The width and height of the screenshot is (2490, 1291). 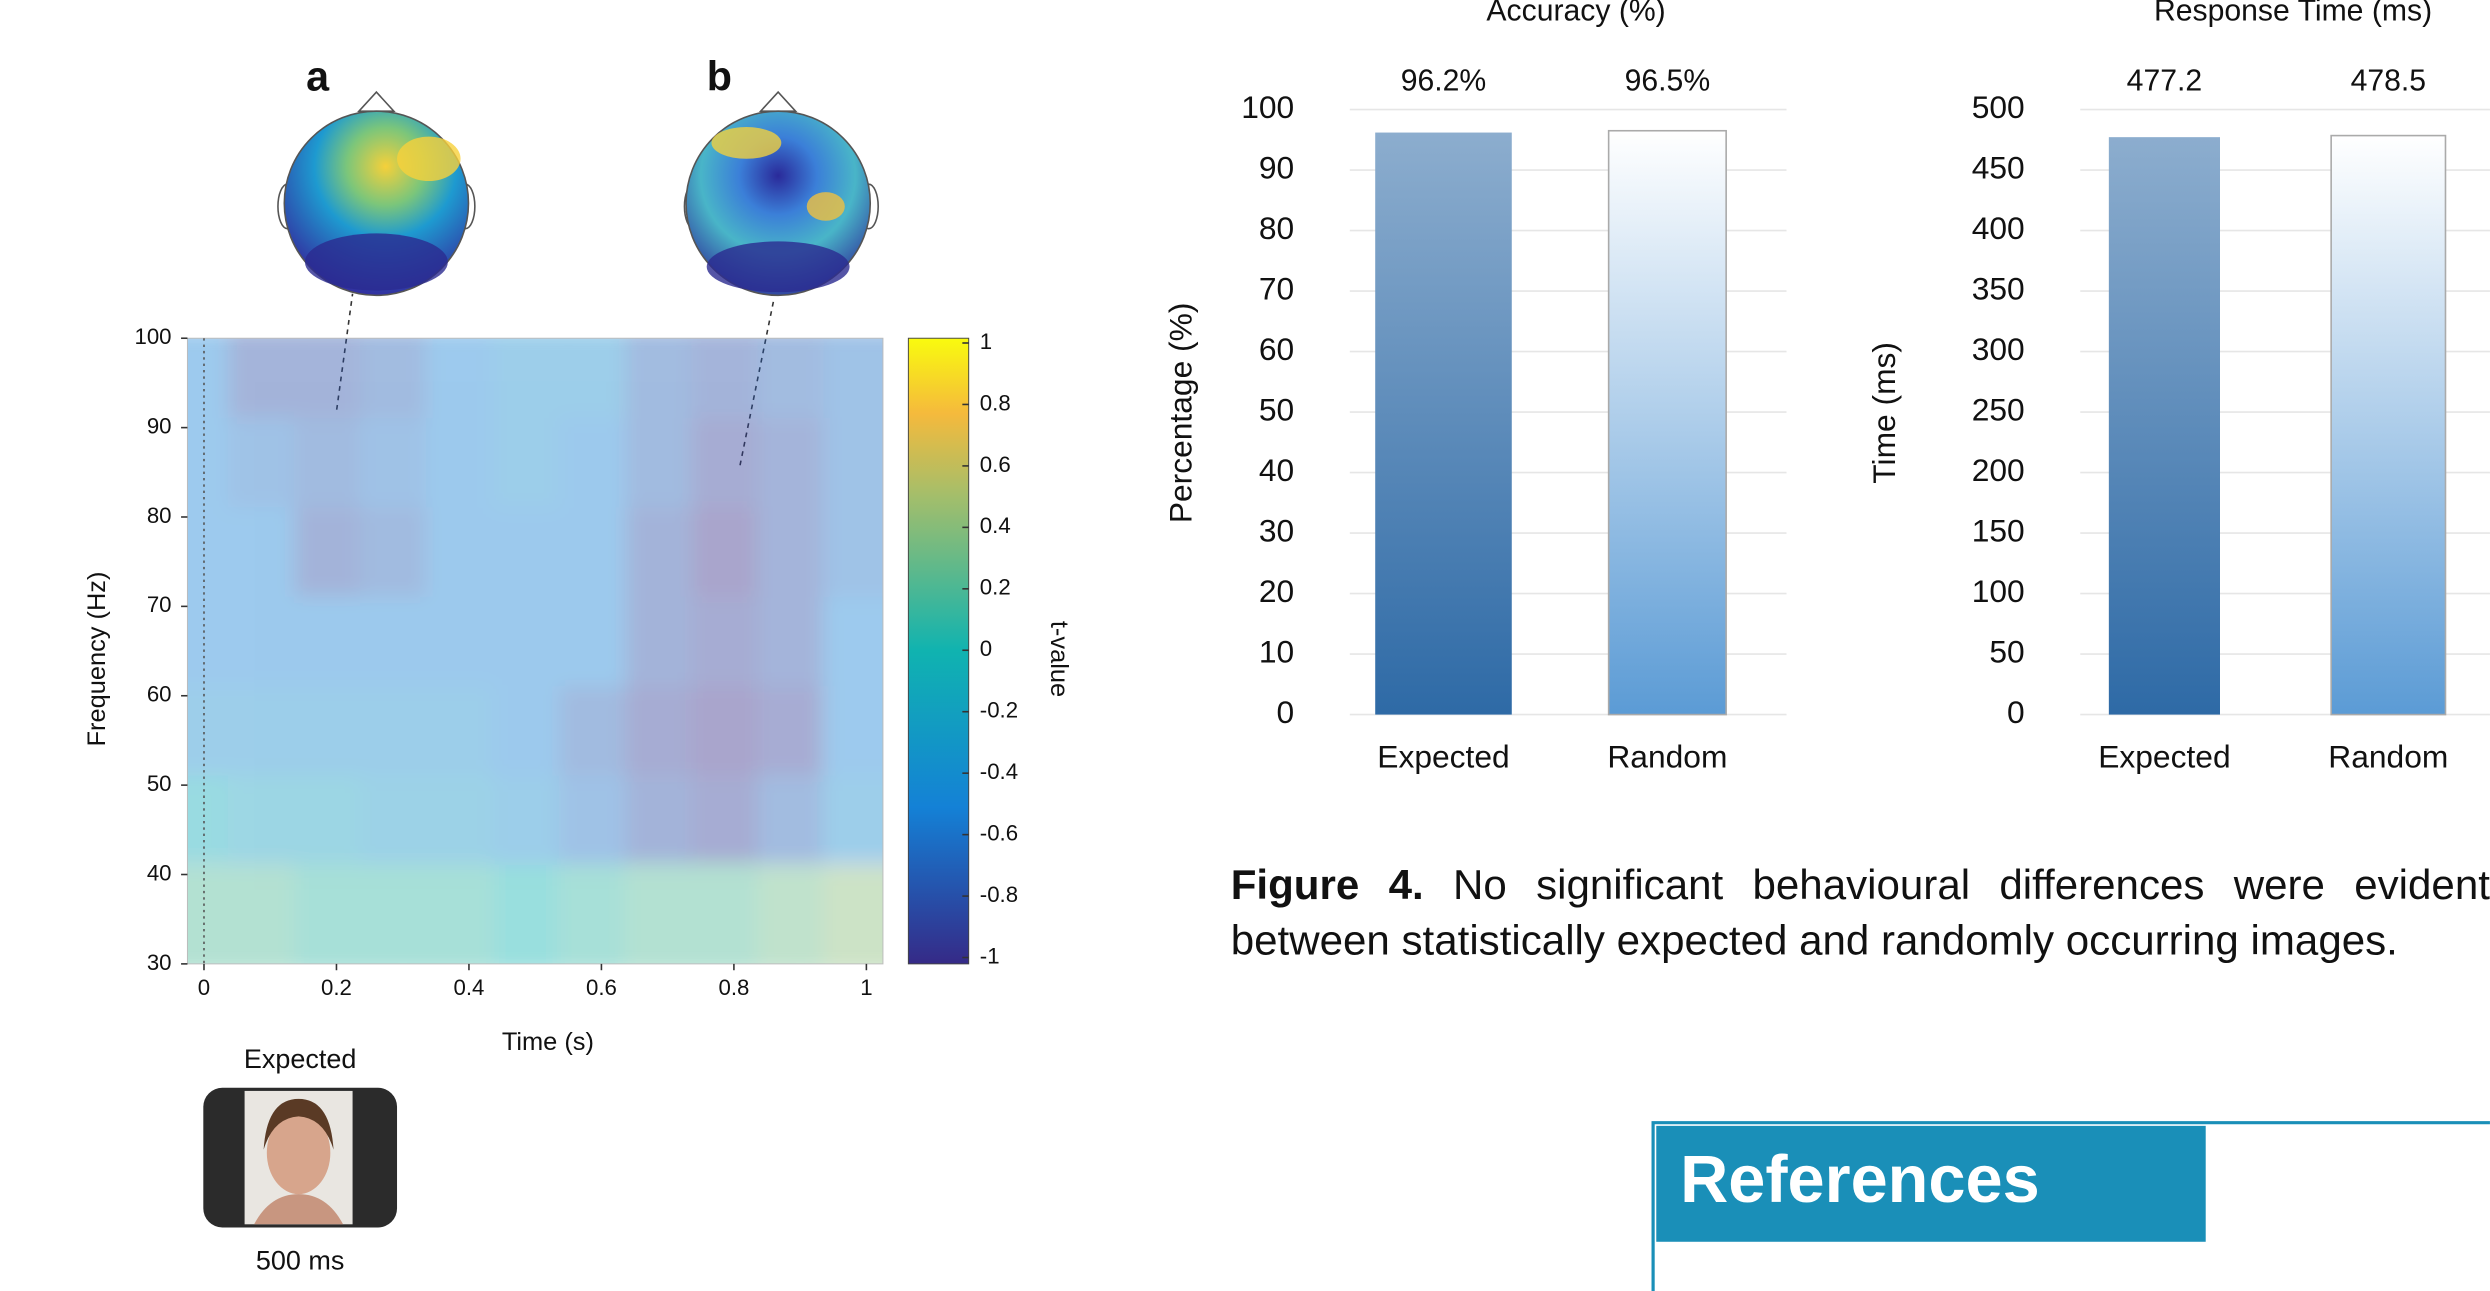 I want to click on stimulus-label: Expected, so click(x=300, y=1059).